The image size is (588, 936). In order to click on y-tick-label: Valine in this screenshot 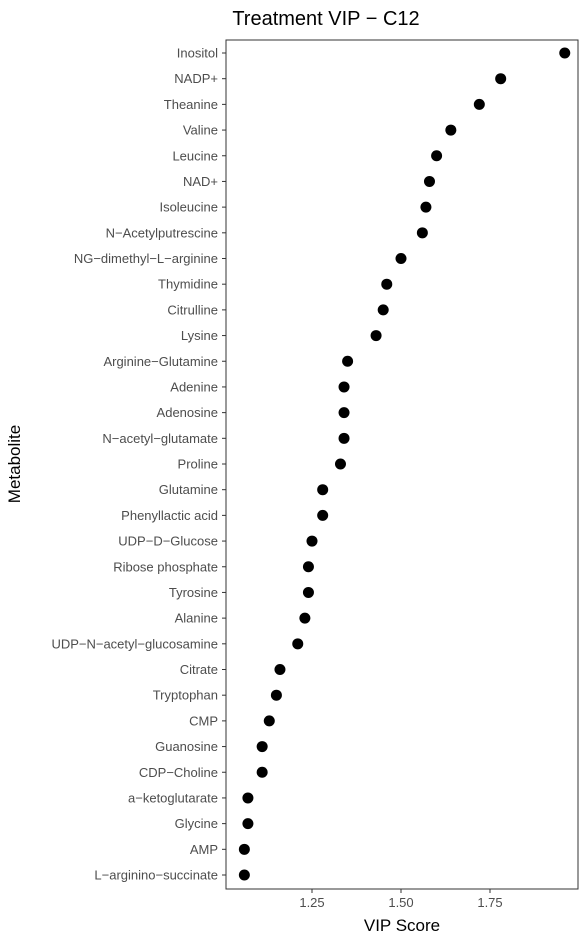, I will do `click(200, 130)`.